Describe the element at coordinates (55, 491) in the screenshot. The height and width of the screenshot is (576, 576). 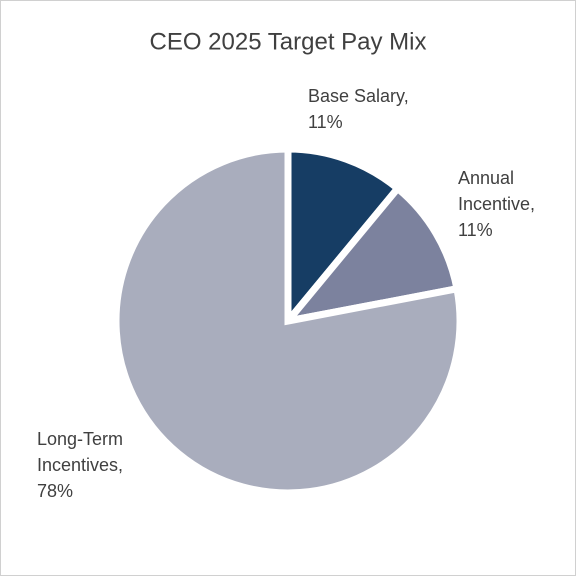
I see `value-label: 78%` at that location.